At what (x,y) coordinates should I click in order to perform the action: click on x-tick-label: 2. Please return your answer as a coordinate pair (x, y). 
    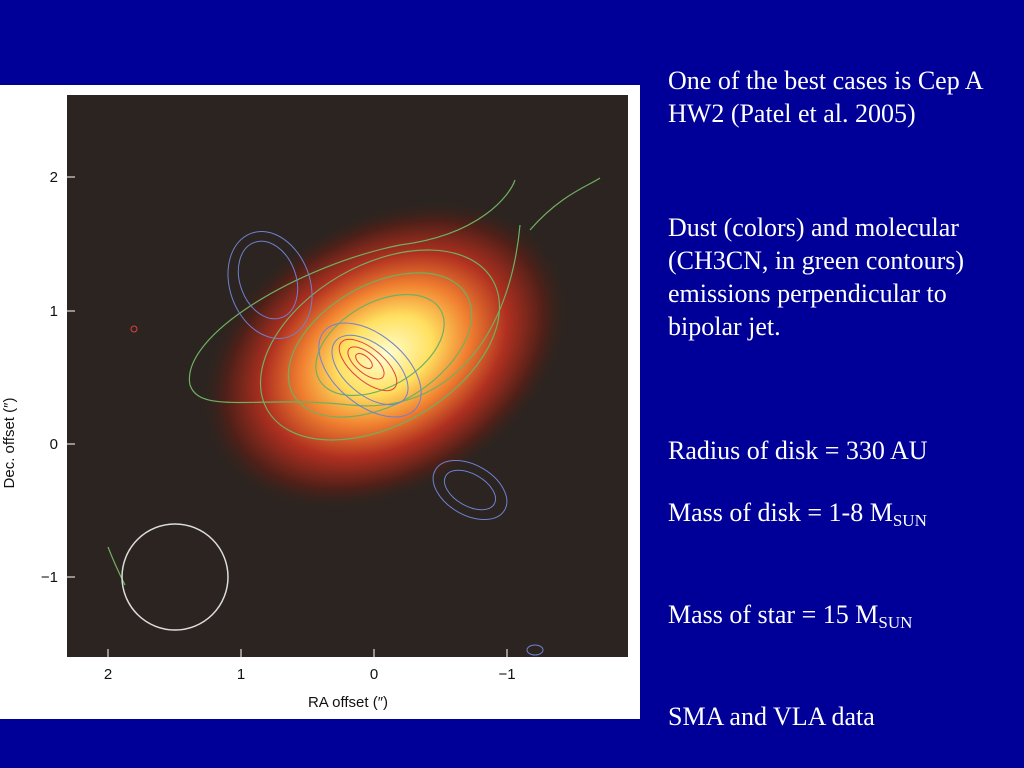
    Looking at the image, I should click on (108, 674).